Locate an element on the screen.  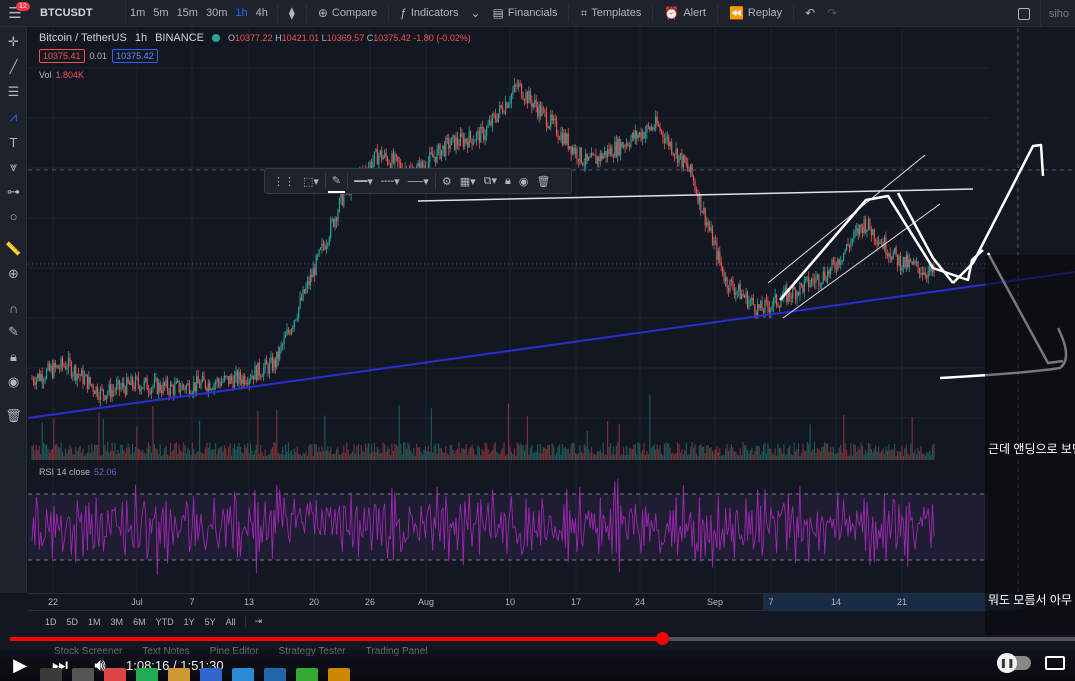
prediction-icon: ⊶ is located at coordinates (13, 191).